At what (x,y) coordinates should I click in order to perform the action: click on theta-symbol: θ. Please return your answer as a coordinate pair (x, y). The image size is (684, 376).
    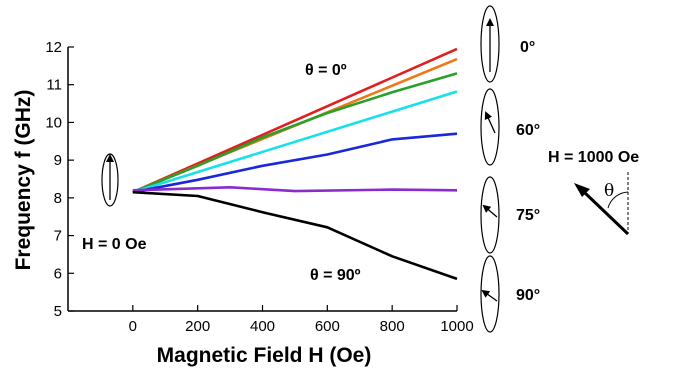
    Looking at the image, I should click on (609, 191).